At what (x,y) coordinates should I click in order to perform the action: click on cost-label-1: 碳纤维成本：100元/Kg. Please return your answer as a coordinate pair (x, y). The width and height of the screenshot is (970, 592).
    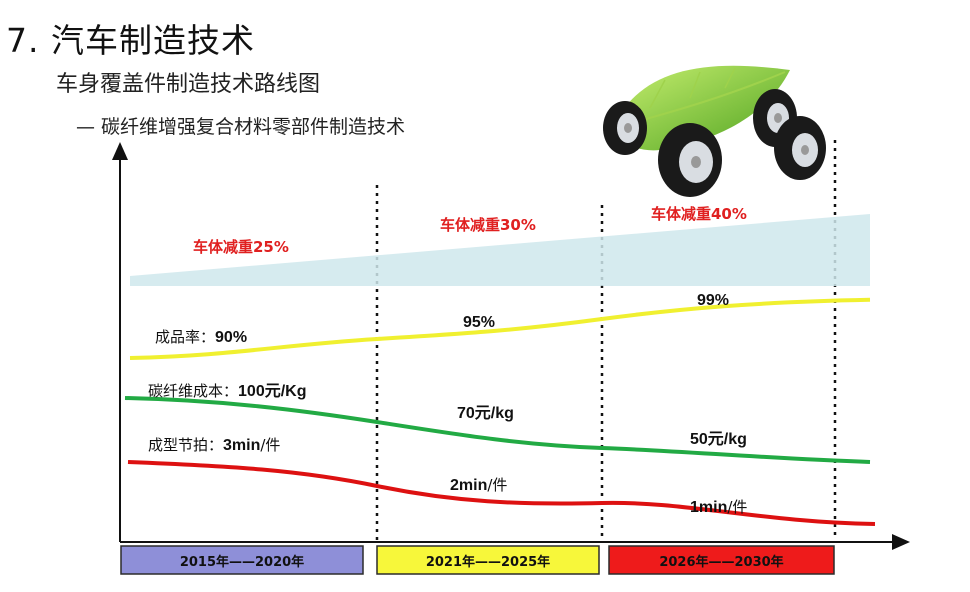
    Looking at the image, I should click on (227, 391).